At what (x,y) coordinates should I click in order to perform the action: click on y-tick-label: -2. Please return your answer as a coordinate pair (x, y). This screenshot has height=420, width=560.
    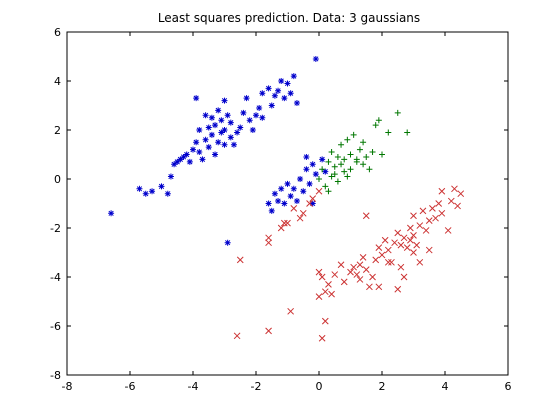
    Looking at the image, I should click on (55, 228).